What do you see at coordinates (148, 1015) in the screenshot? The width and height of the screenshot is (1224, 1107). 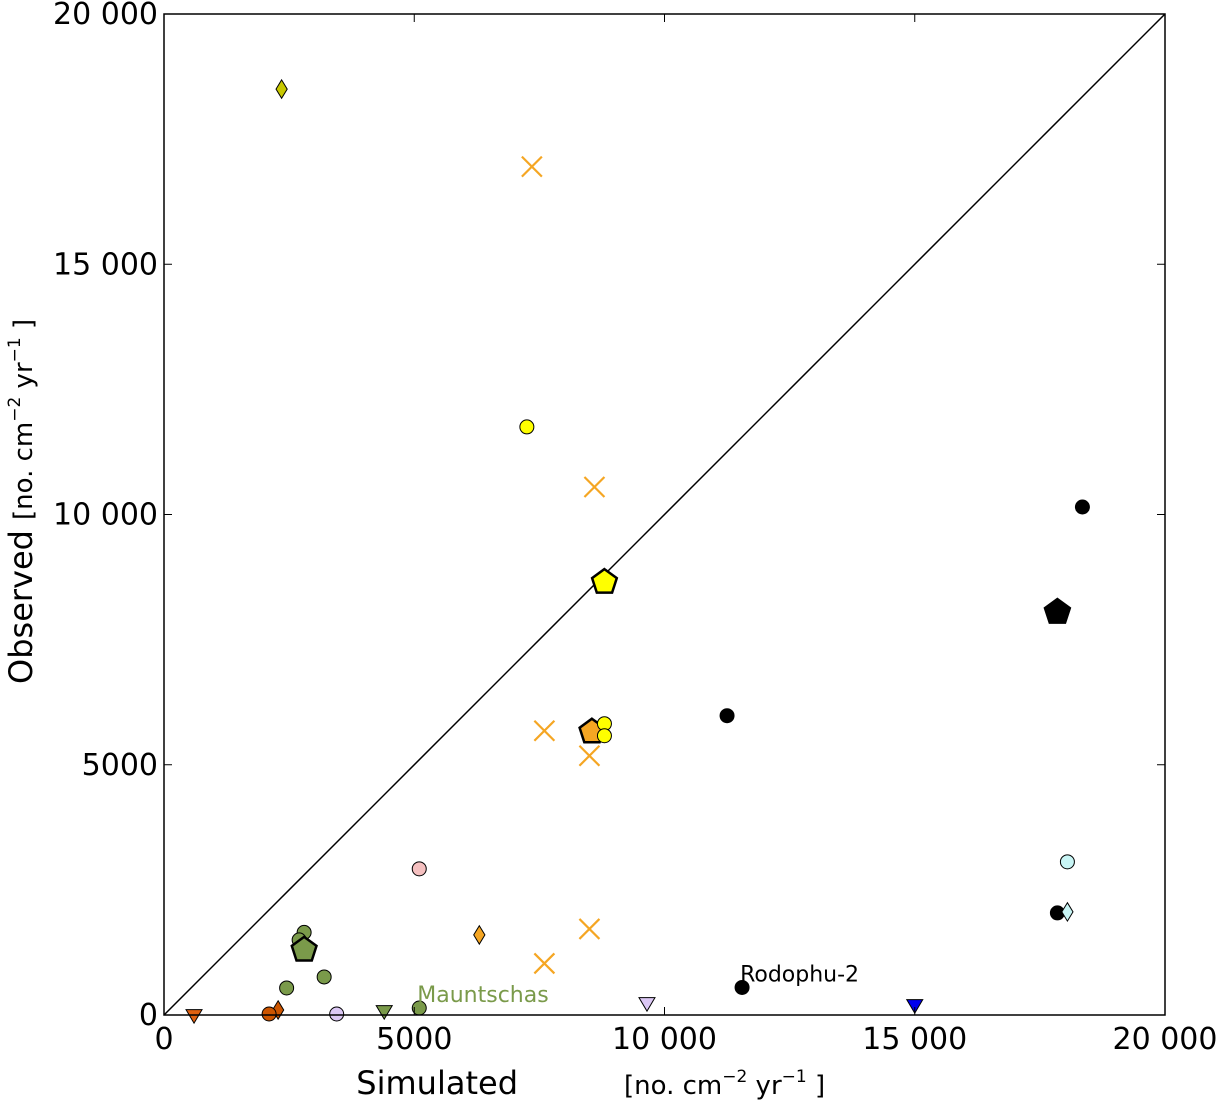 I see `y-tick-label: 0` at bounding box center [148, 1015].